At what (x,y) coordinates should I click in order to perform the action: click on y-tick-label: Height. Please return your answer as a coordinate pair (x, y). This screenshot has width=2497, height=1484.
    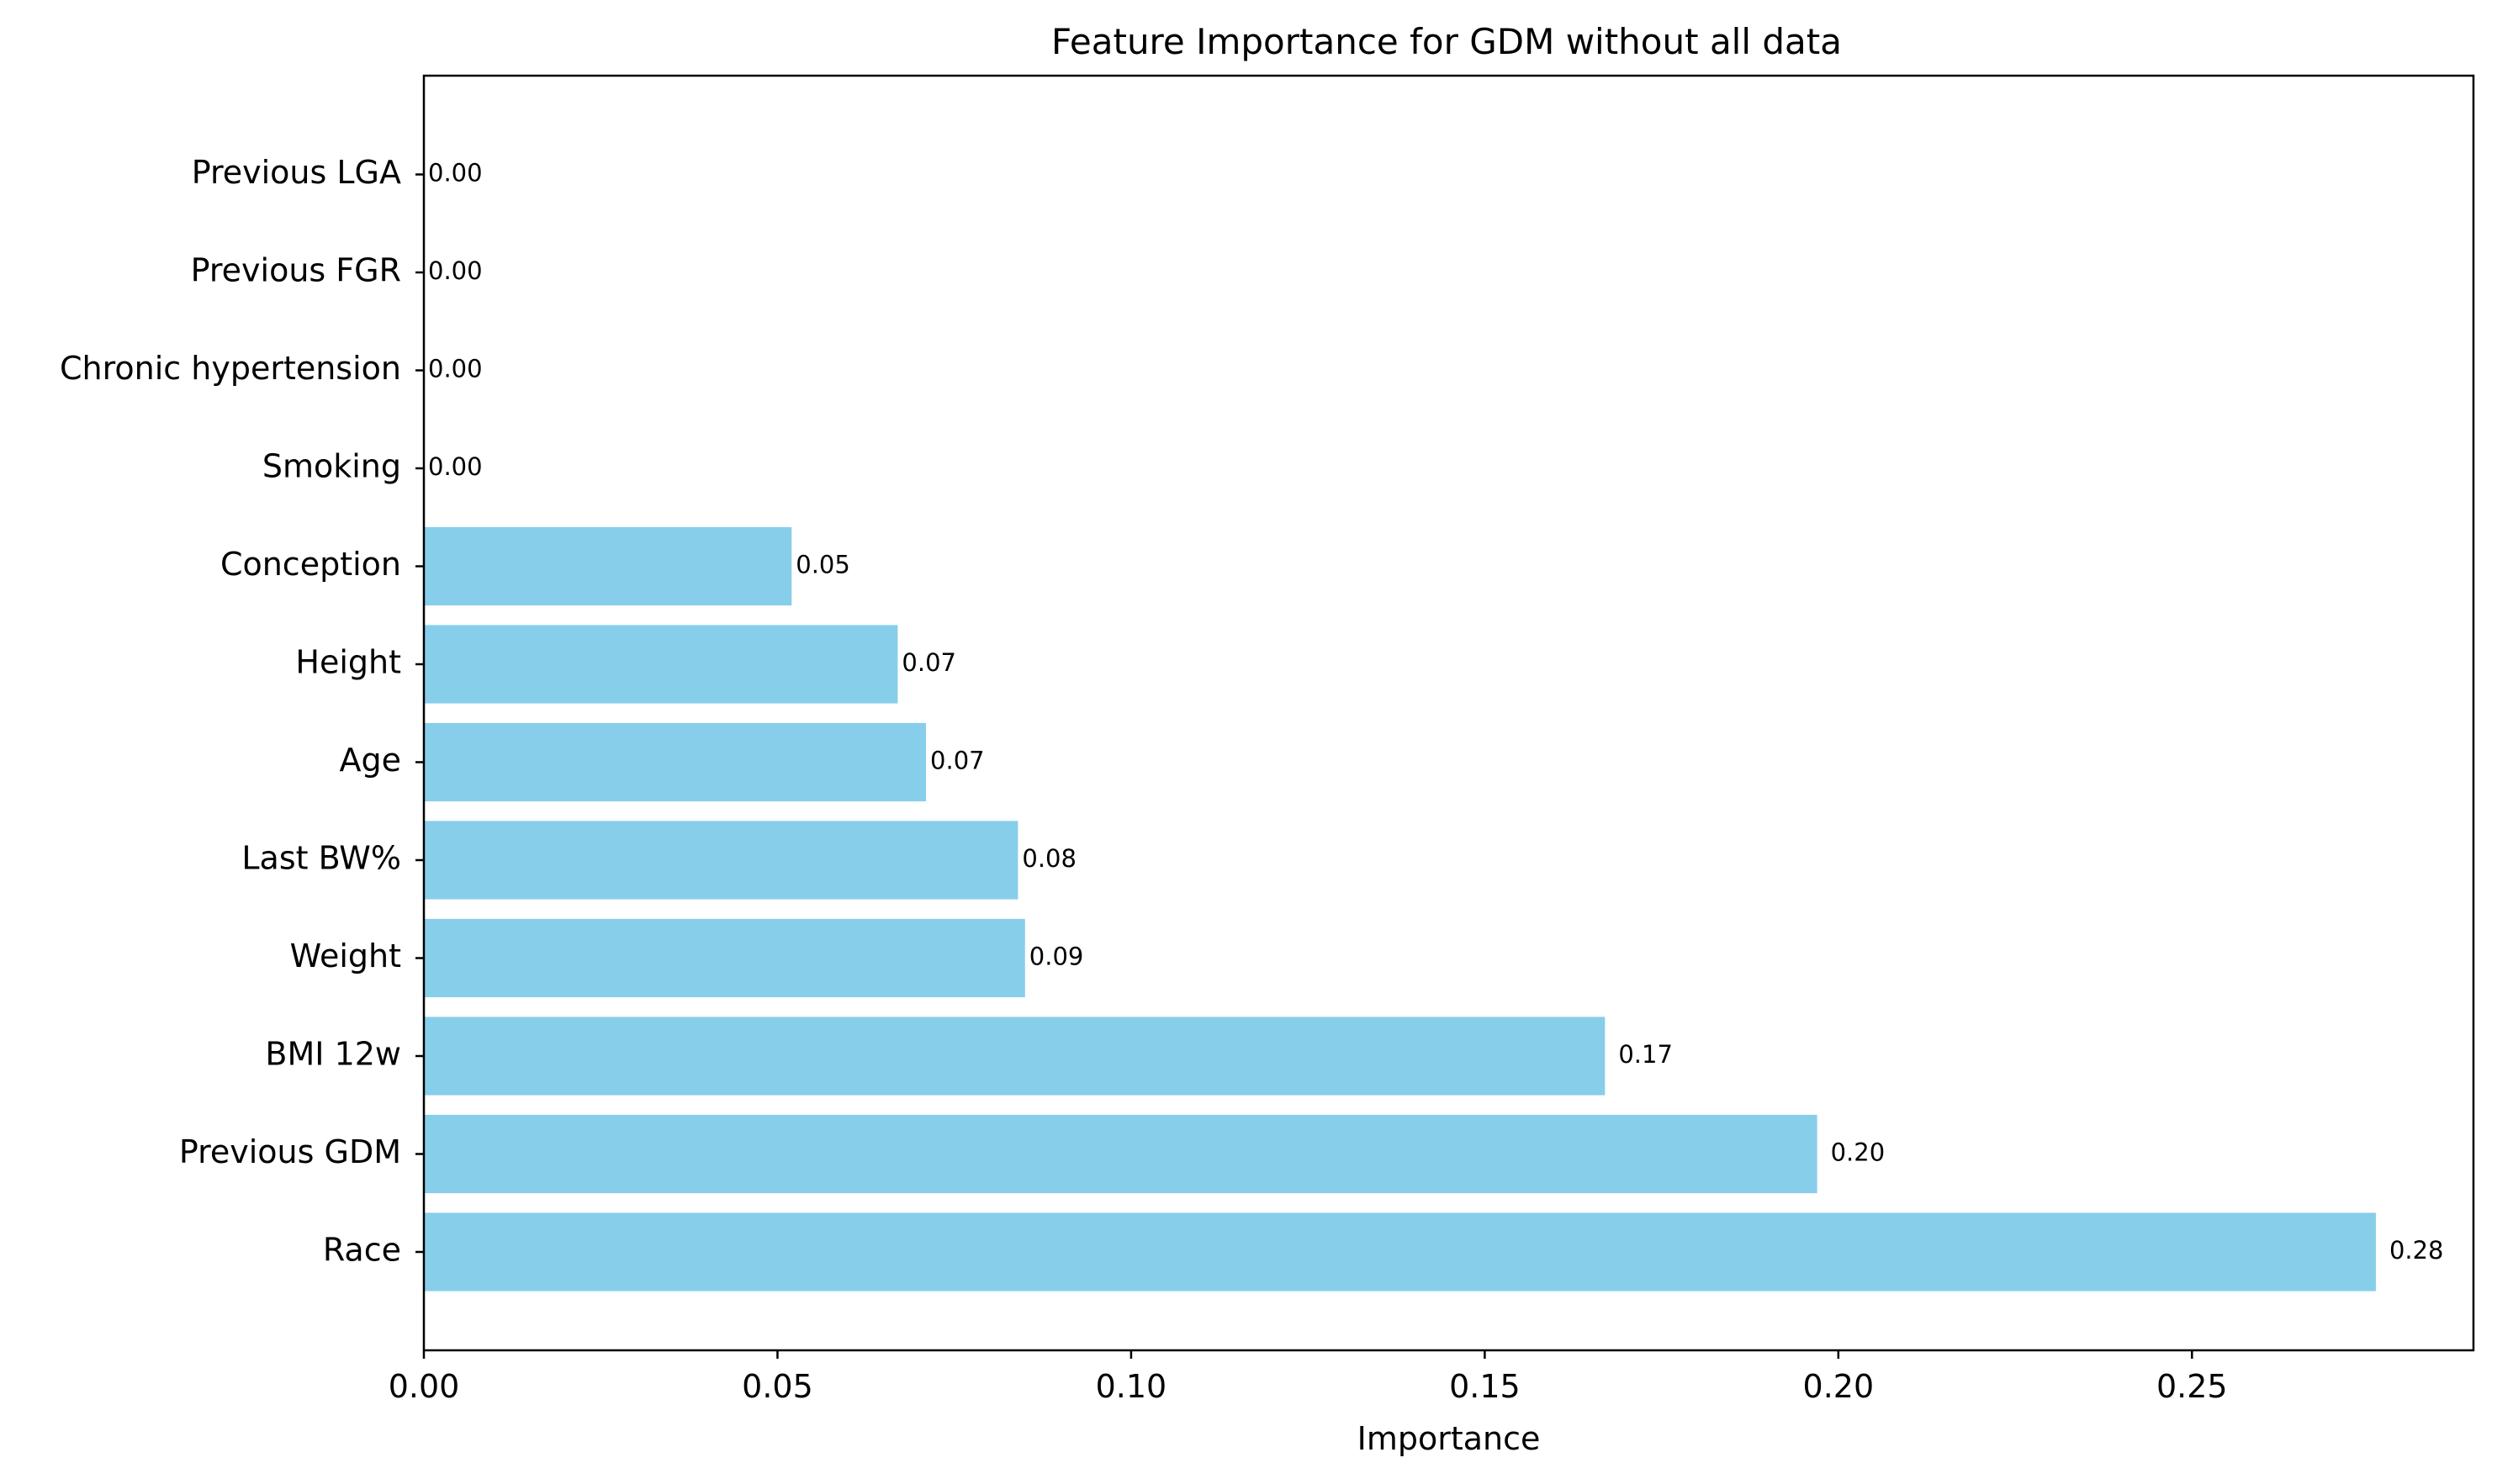
    Looking at the image, I should click on (348, 662).